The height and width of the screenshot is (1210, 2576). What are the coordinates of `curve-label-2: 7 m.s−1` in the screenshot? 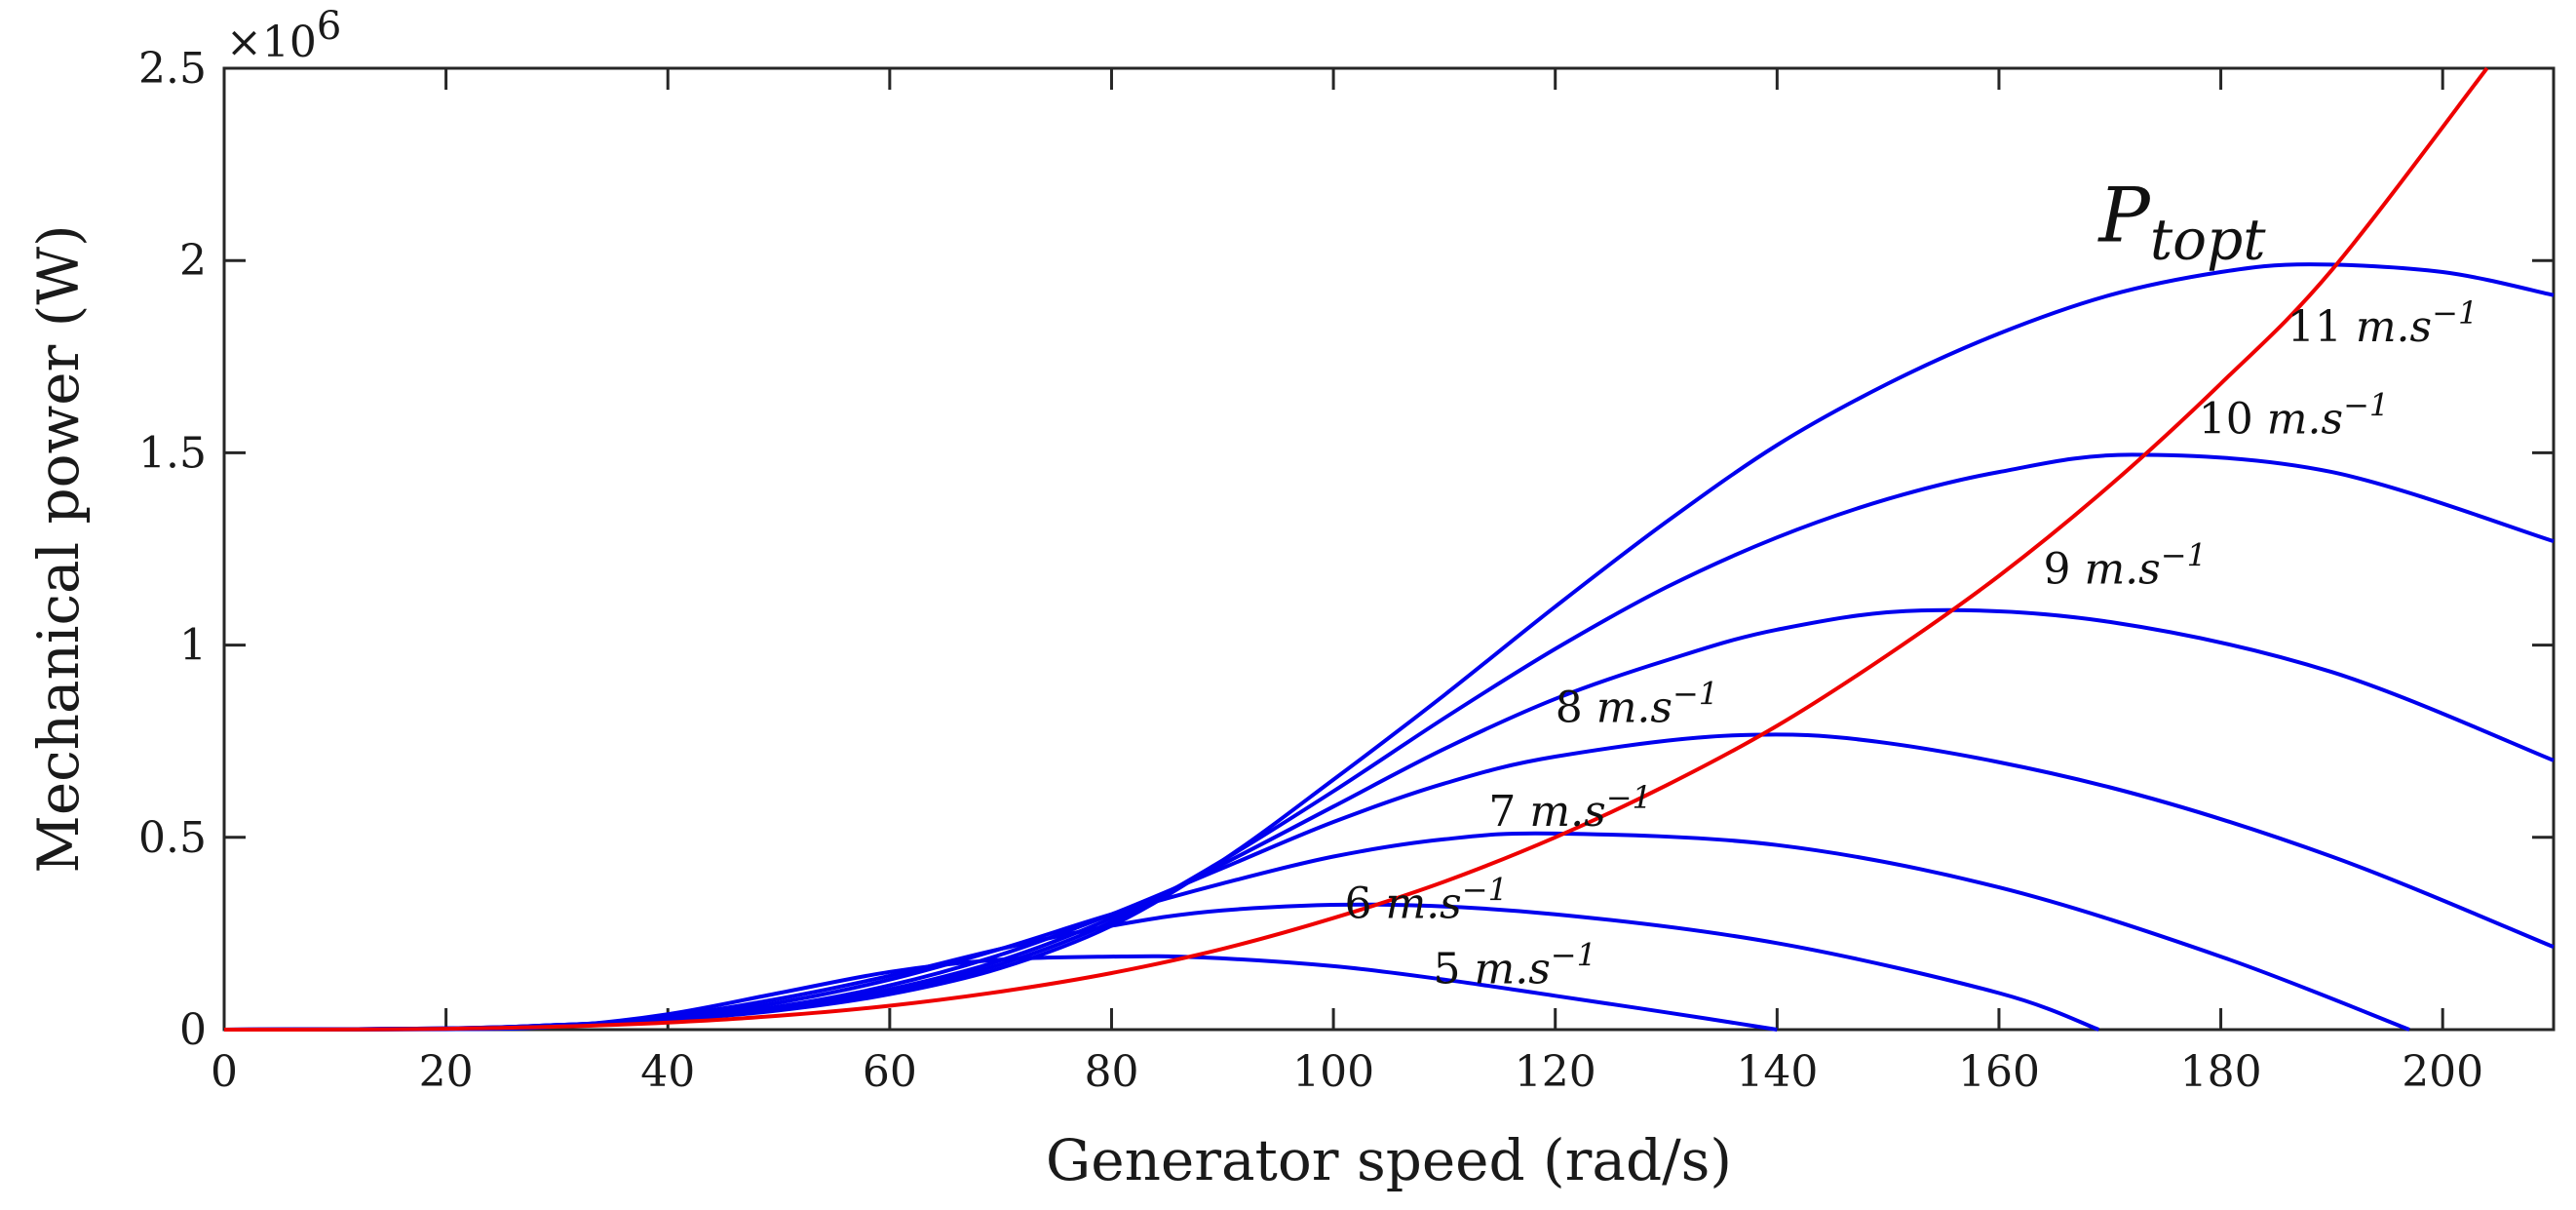 It's located at (1569, 808).